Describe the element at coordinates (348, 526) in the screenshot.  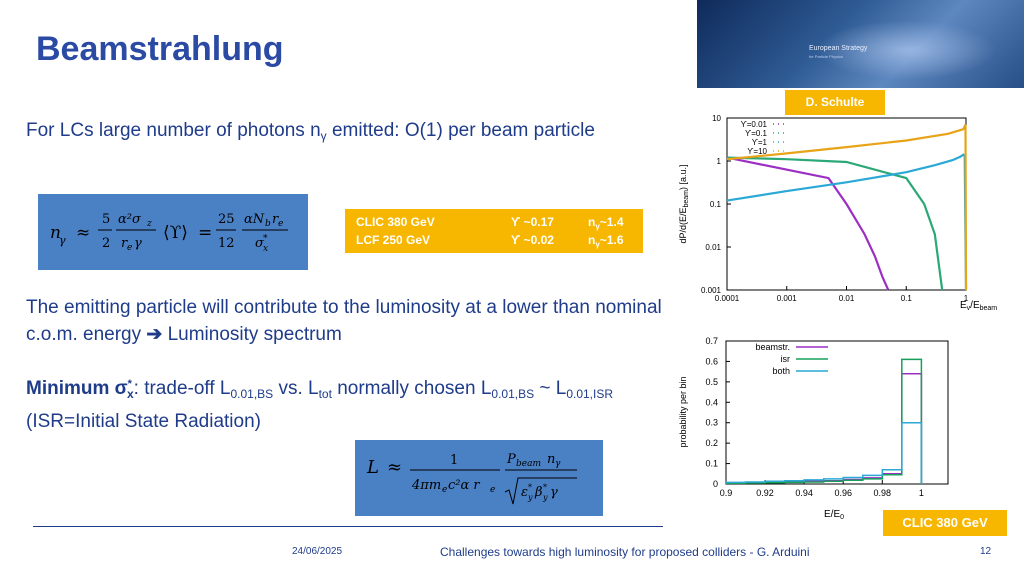
I see `footer-divider` at that location.